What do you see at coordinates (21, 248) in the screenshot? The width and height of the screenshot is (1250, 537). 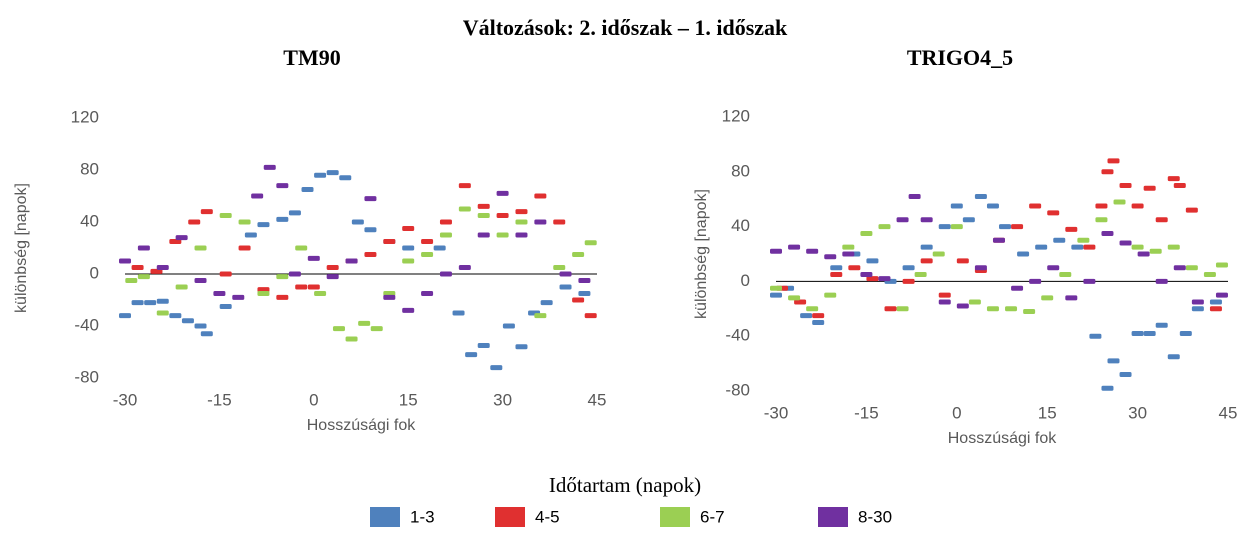 I see `y-axis-label: különbség [napok]` at bounding box center [21, 248].